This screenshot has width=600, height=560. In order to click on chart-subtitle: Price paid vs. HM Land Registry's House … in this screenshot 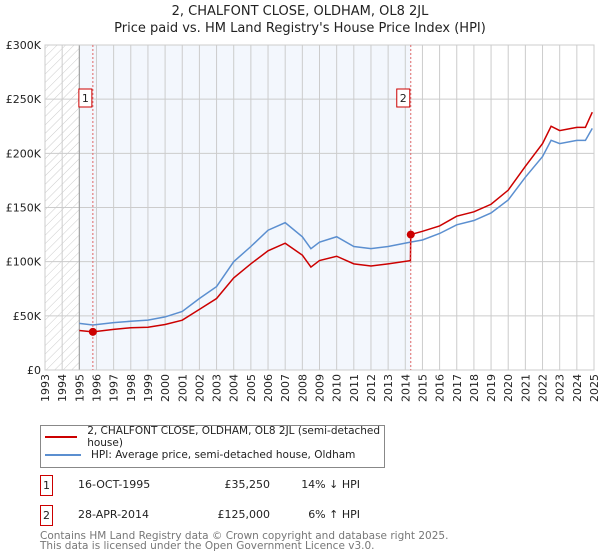, I will do `click(300, 28)`.